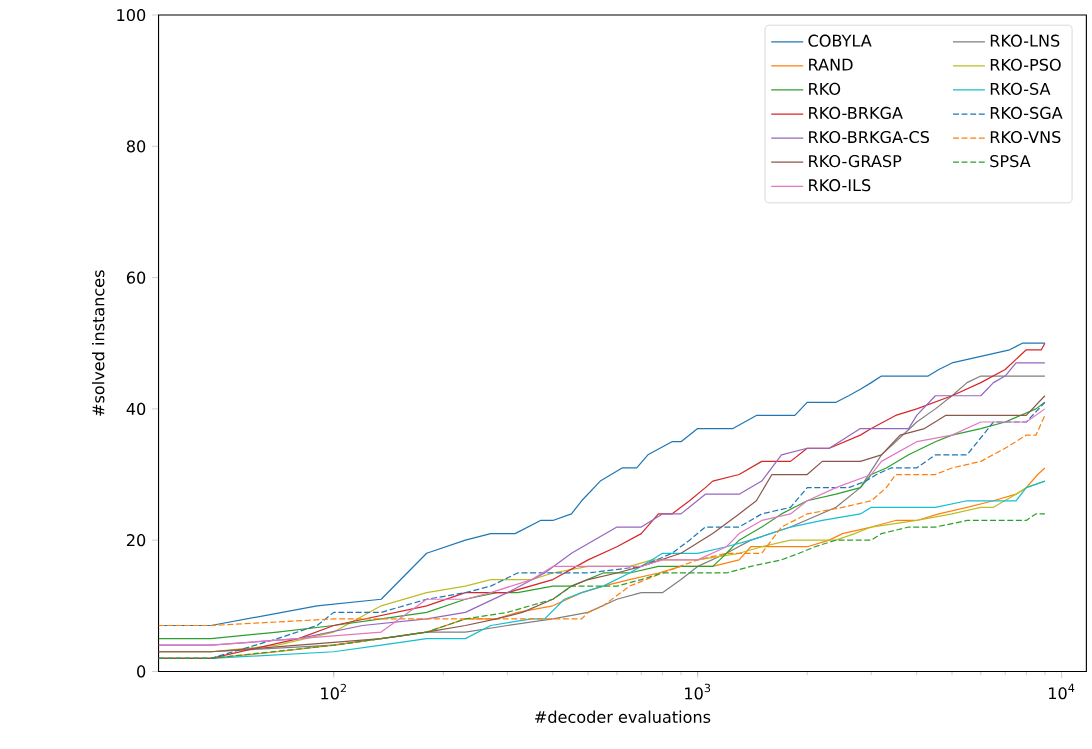 The image size is (1092, 749). What do you see at coordinates (855, 161) in the screenshot?
I see `legend-label: RKO-GRASP` at bounding box center [855, 161].